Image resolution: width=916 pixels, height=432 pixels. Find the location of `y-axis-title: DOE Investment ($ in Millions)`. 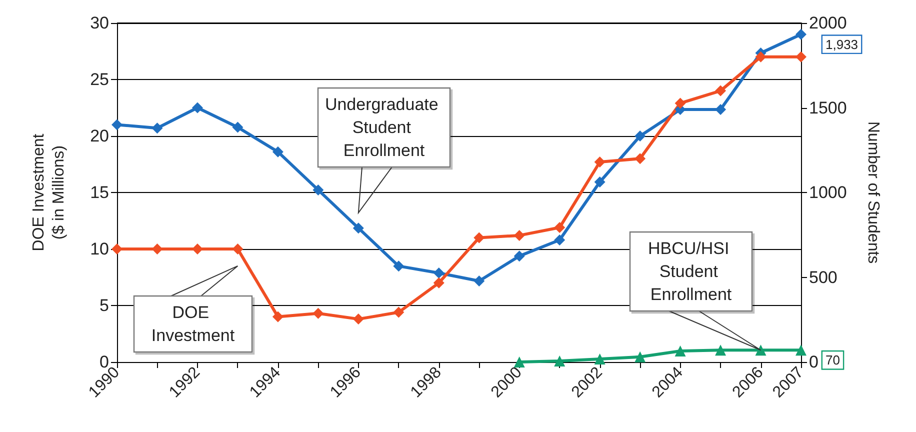

y-axis-title: DOE Investment ($ in Millions) is located at coordinates (49, 192).